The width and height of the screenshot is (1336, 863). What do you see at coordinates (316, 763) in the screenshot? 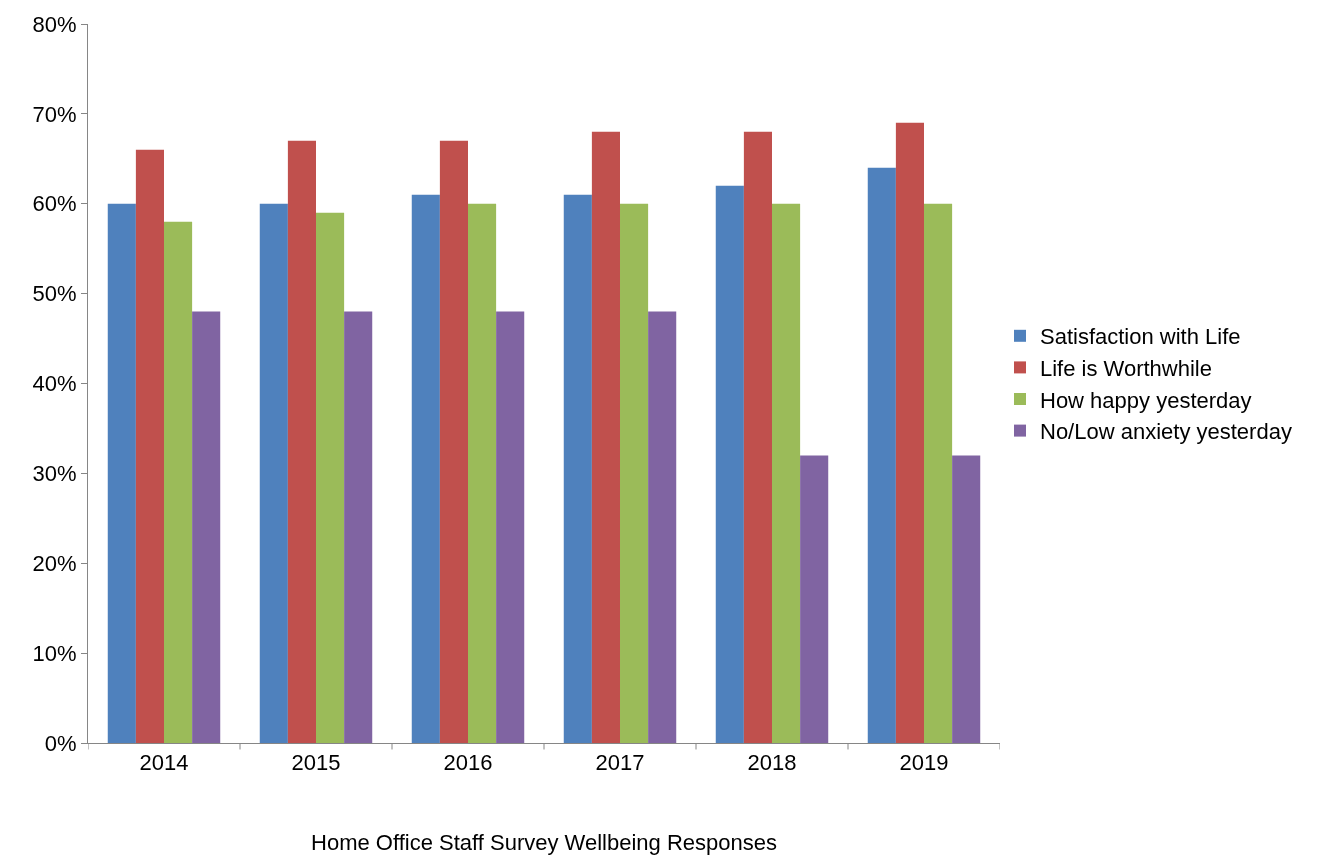
I see `x-tick-label: 2015` at bounding box center [316, 763].